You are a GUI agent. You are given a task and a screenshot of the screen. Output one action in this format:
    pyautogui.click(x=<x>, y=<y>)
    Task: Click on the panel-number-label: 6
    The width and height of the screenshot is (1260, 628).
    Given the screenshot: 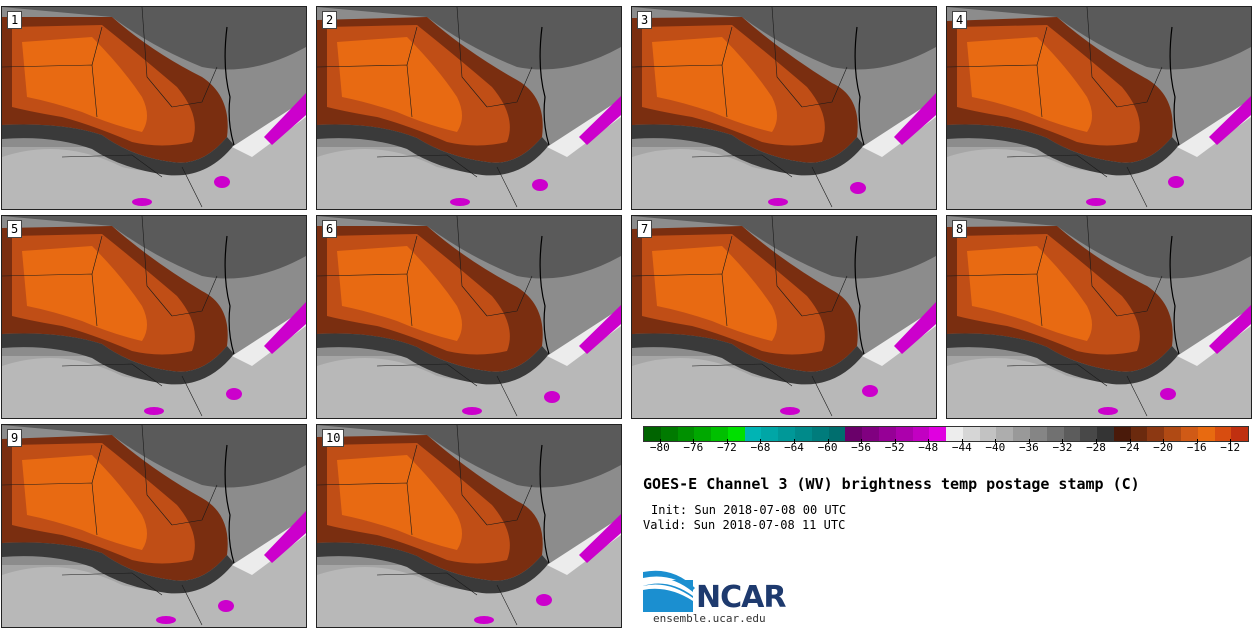 What is the action you would take?
    pyautogui.click(x=330, y=229)
    